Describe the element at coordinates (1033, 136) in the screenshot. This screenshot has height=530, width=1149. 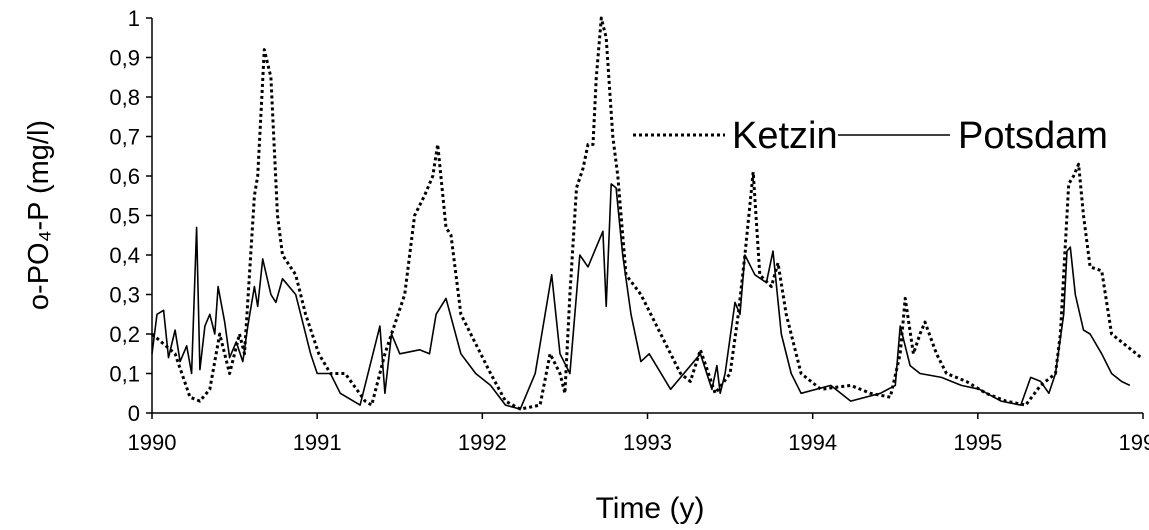
I see `legend-label: Potsdam` at that location.